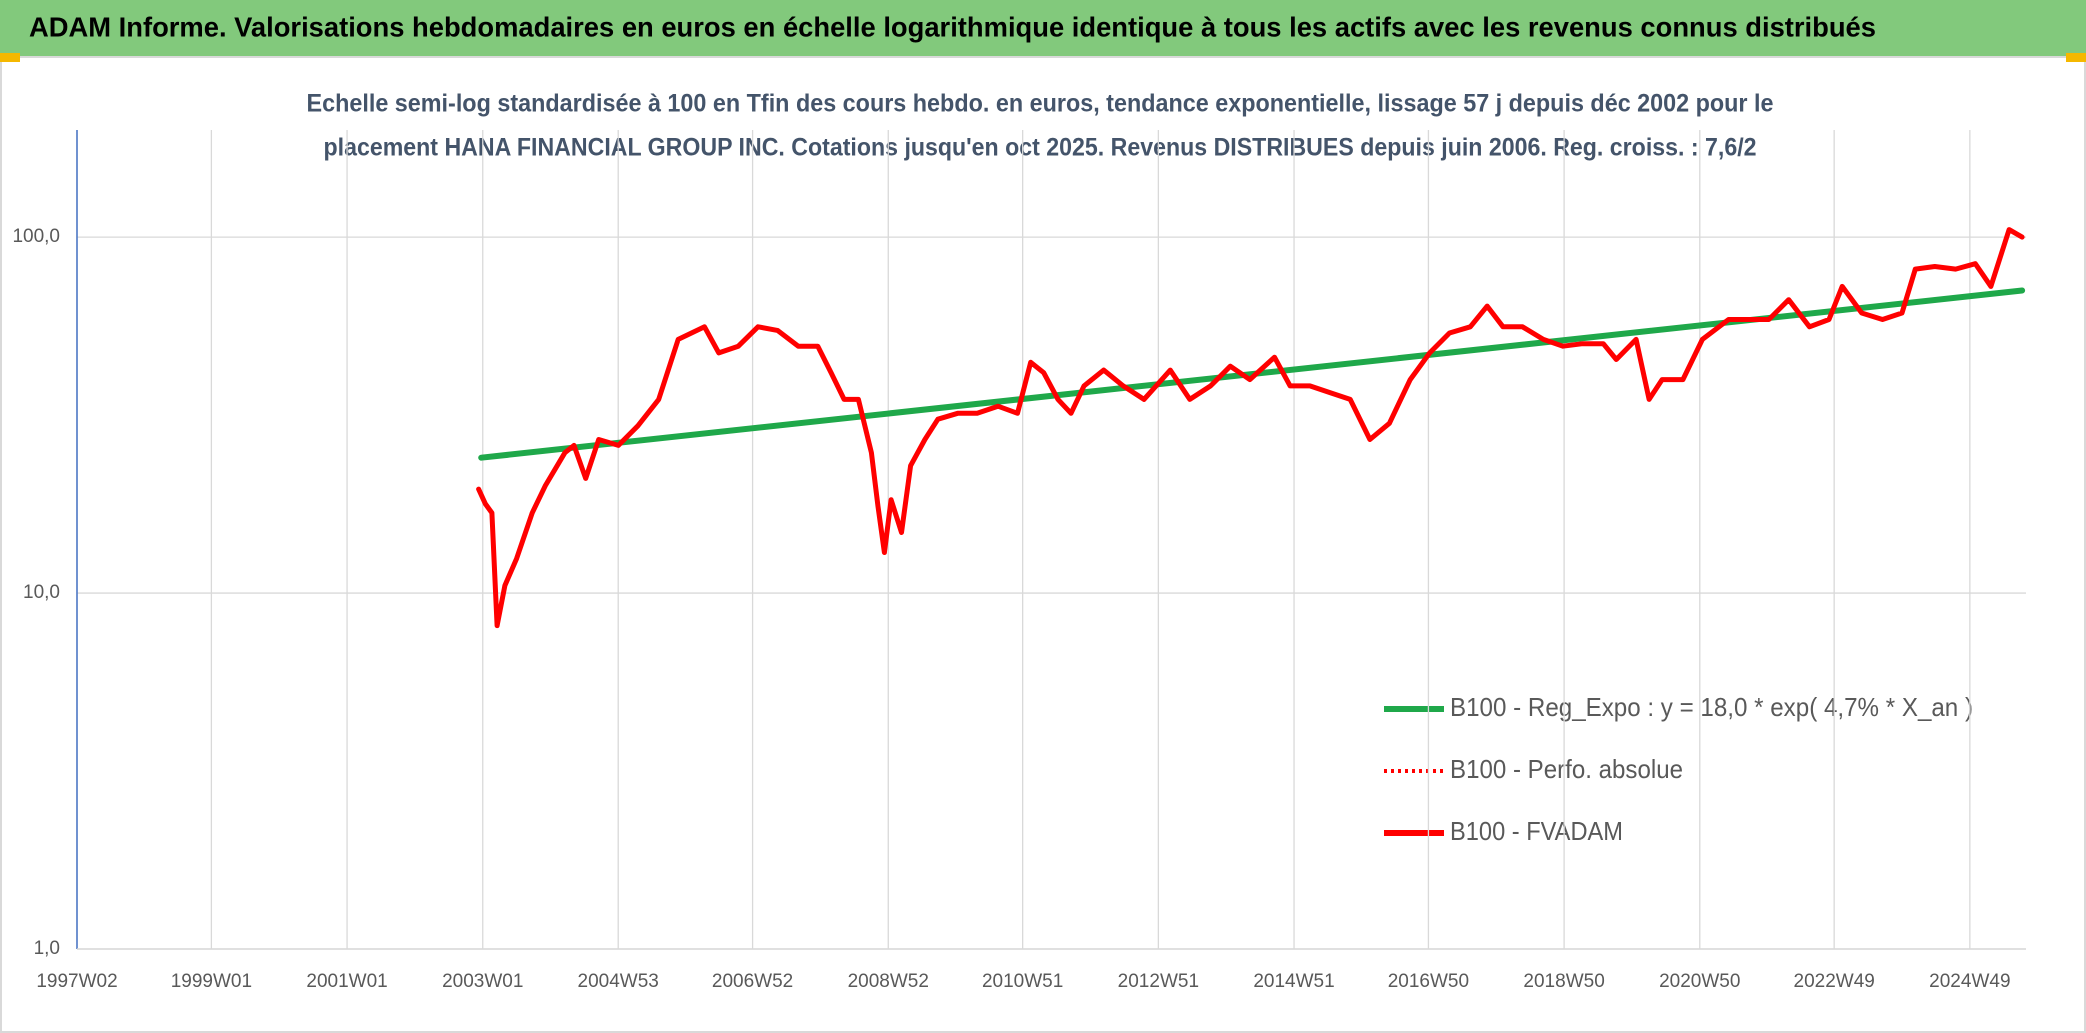 The height and width of the screenshot is (1033, 2086). What do you see at coordinates (1566, 769) in the screenshot?
I see `legend-label: B100 - Perfo. absolue` at bounding box center [1566, 769].